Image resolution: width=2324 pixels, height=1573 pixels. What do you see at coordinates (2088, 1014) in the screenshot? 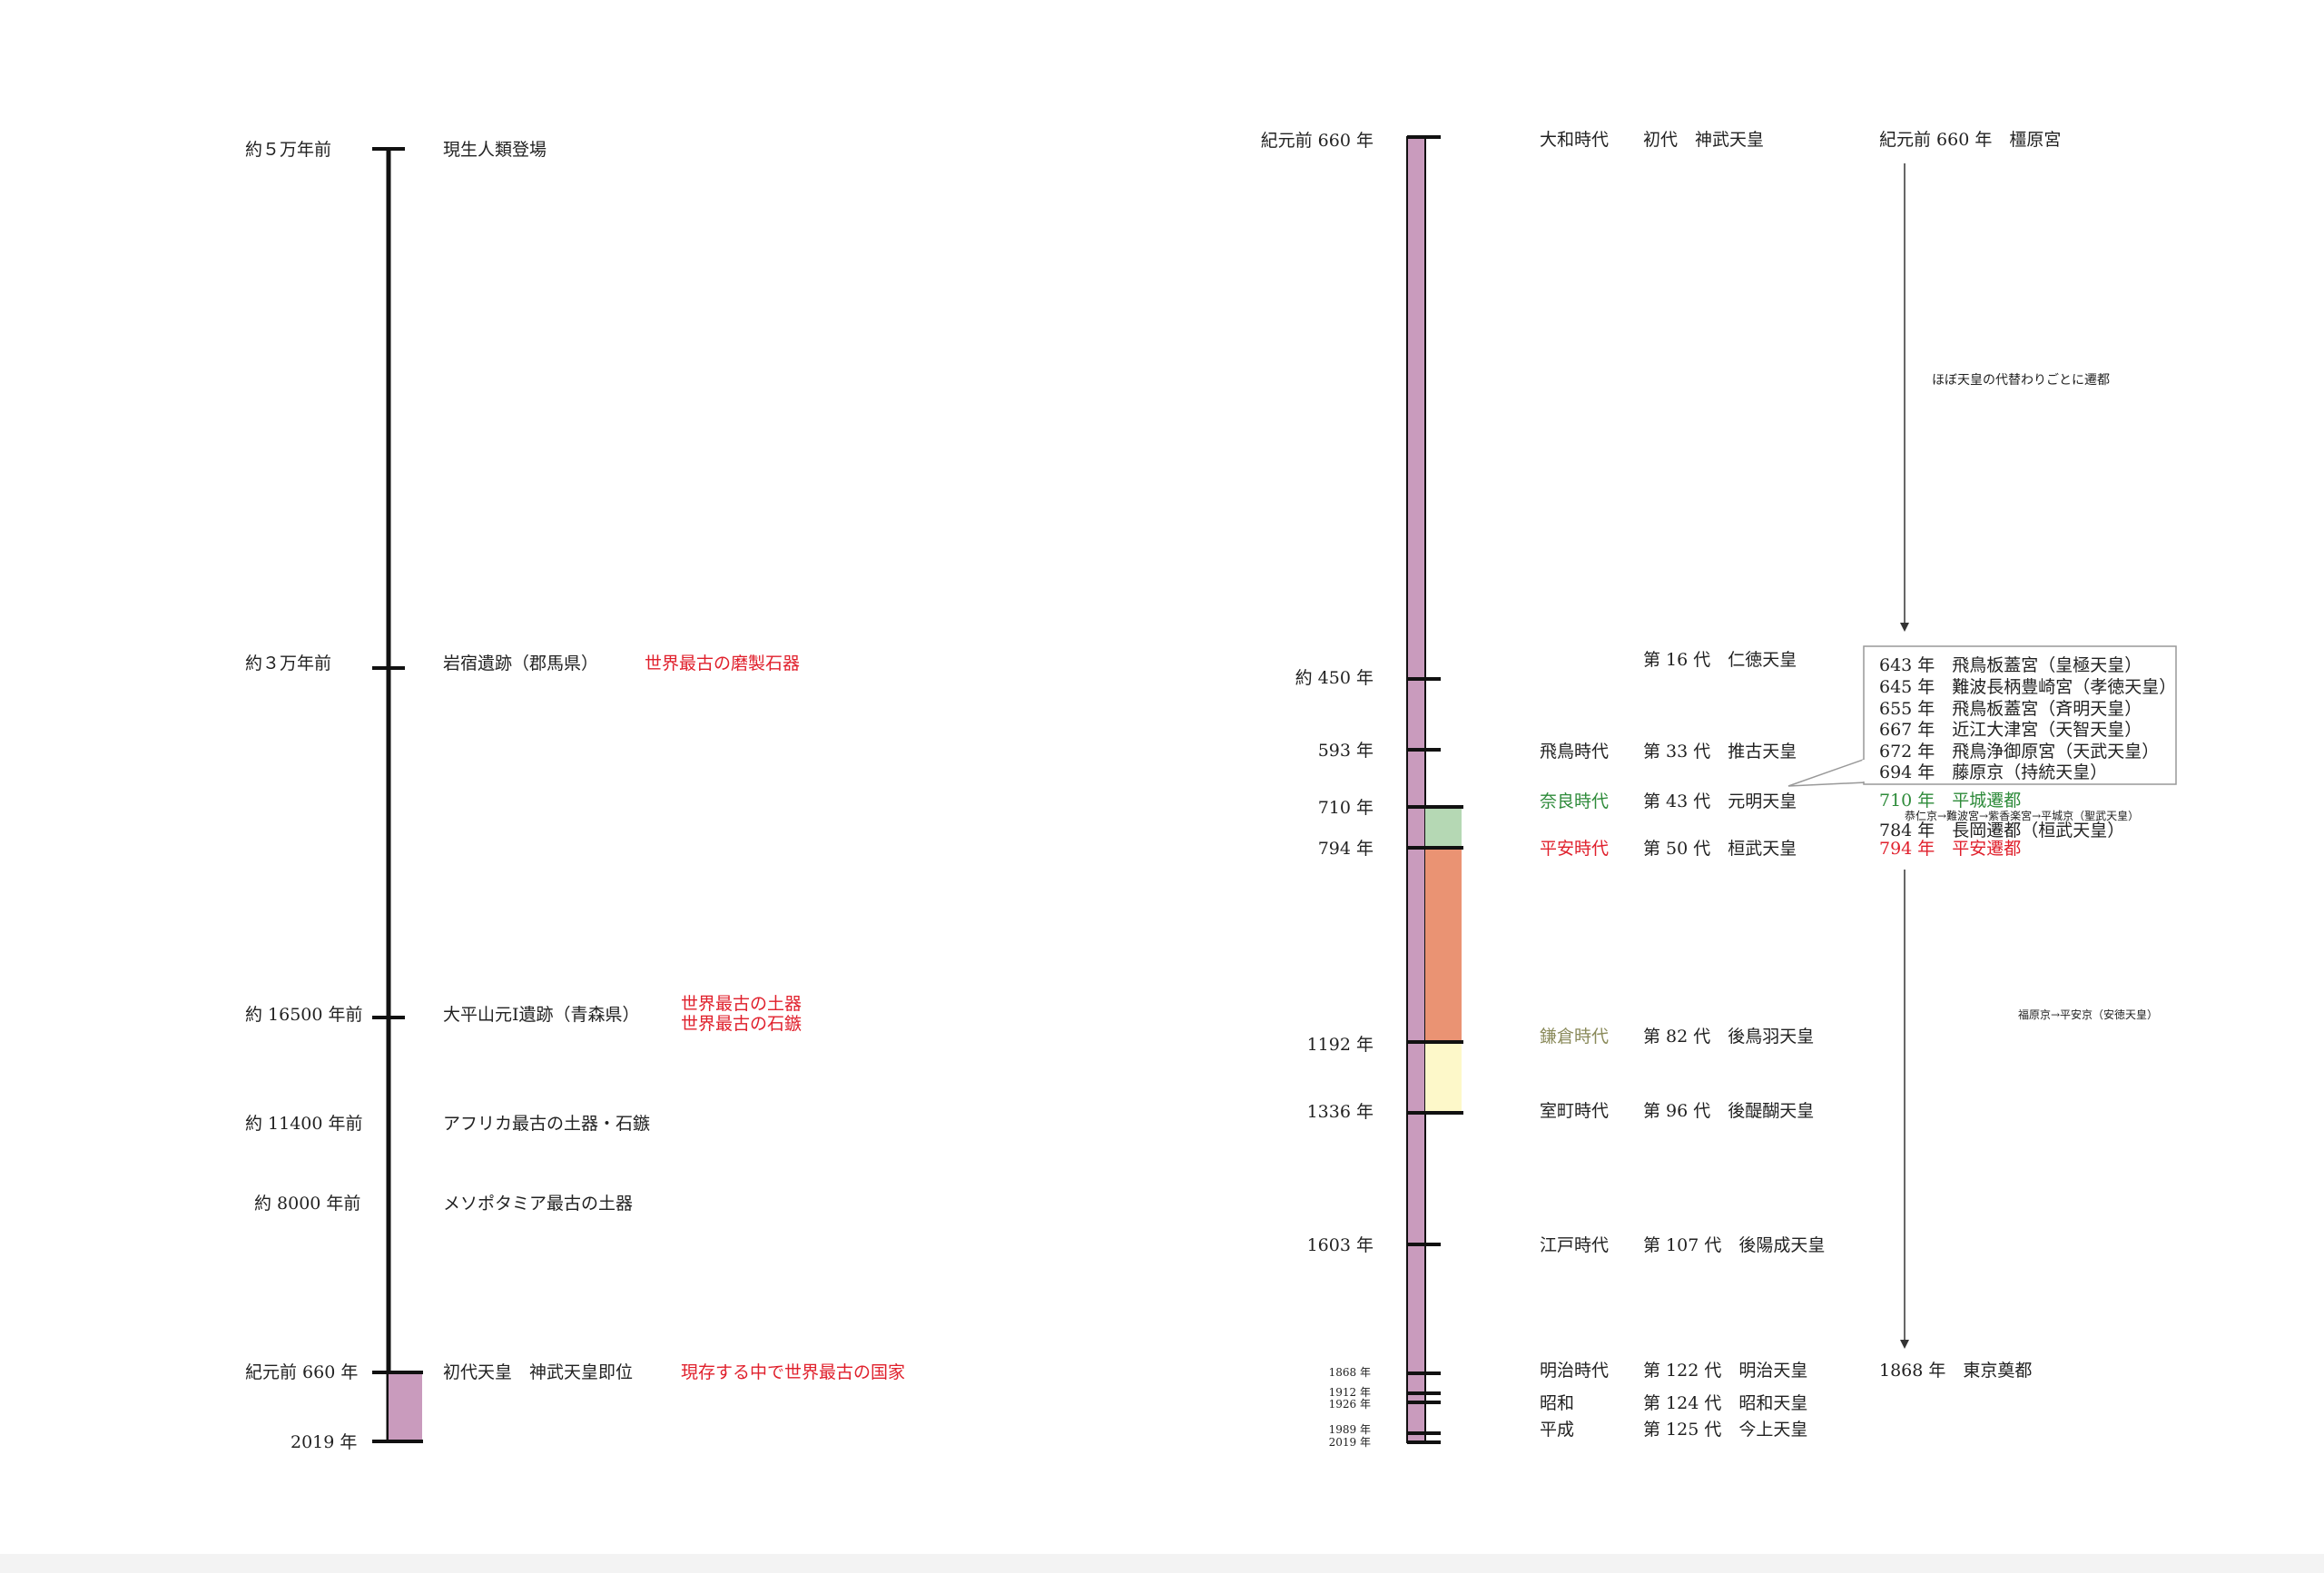
I see `capital-fukuhara: 福原京→平安京（安徳天皇）` at bounding box center [2088, 1014].